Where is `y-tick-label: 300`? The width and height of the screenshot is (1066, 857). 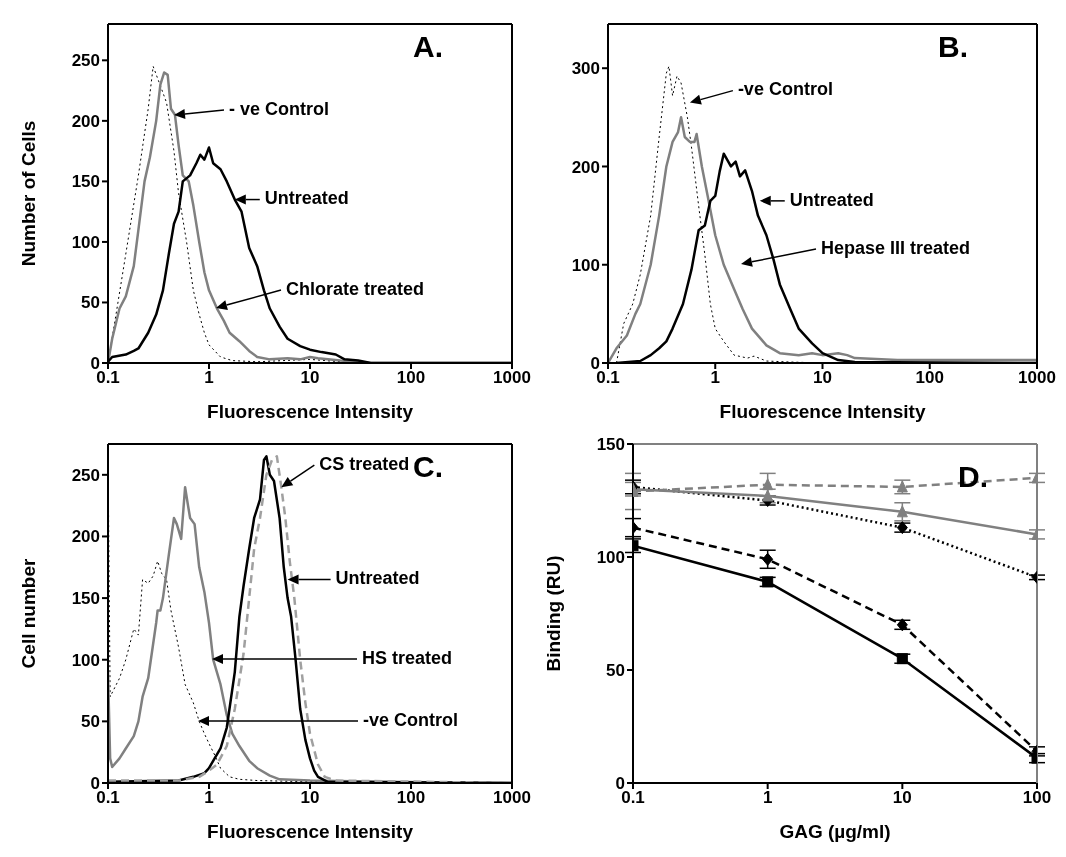 y-tick-label: 300 is located at coordinates (585, 69).